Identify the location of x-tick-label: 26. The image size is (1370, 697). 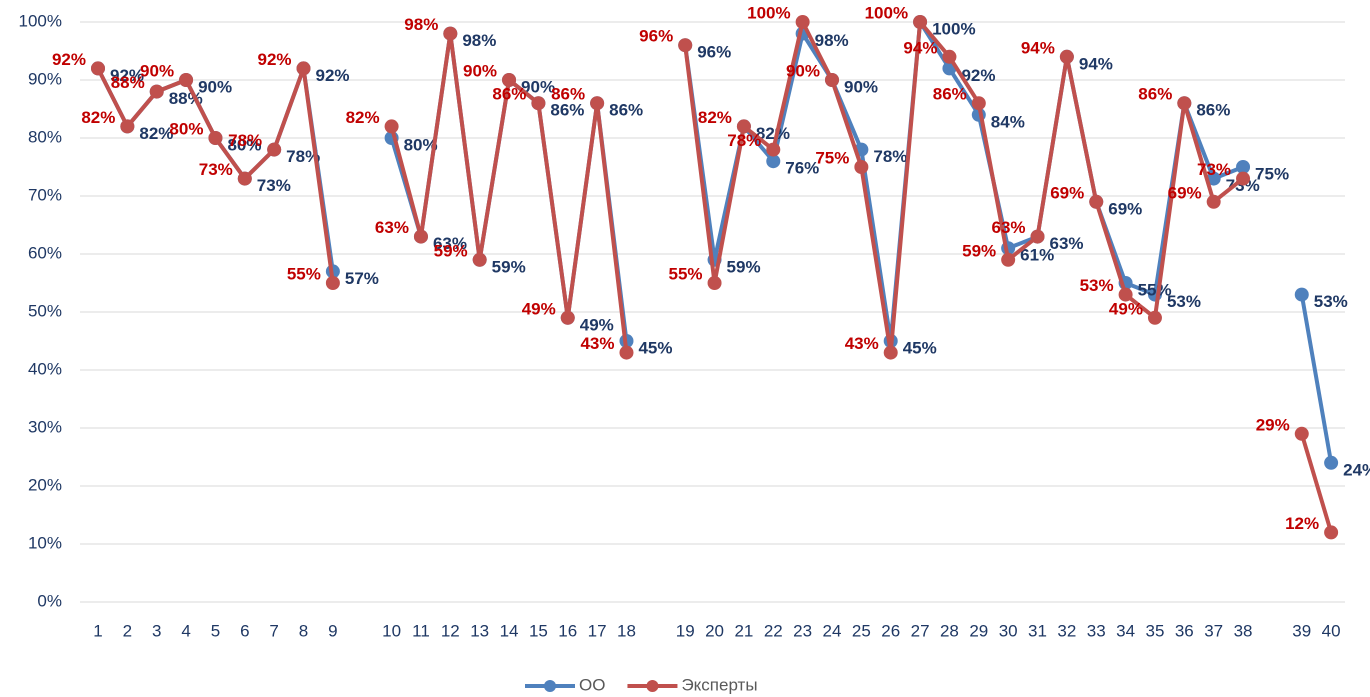
(890, 630).